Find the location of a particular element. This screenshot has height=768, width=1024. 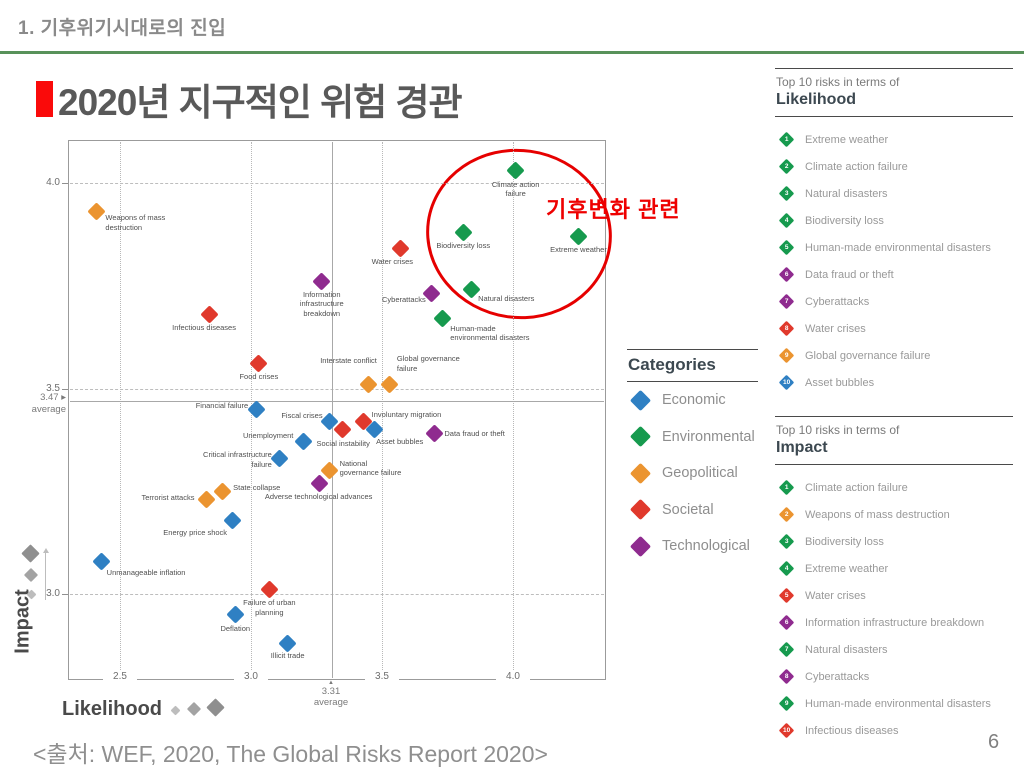

x-average-line is located at coordinates (333, 410).